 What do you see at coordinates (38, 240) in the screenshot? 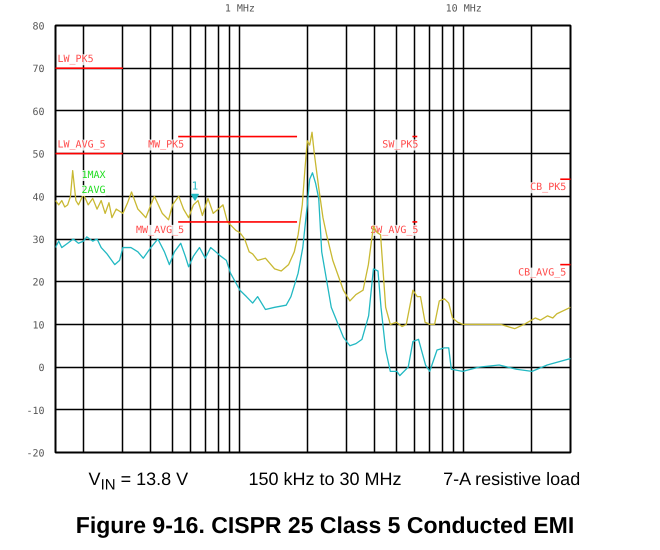
I see `y-tick-label: 30` at bounding box center [38, 240].